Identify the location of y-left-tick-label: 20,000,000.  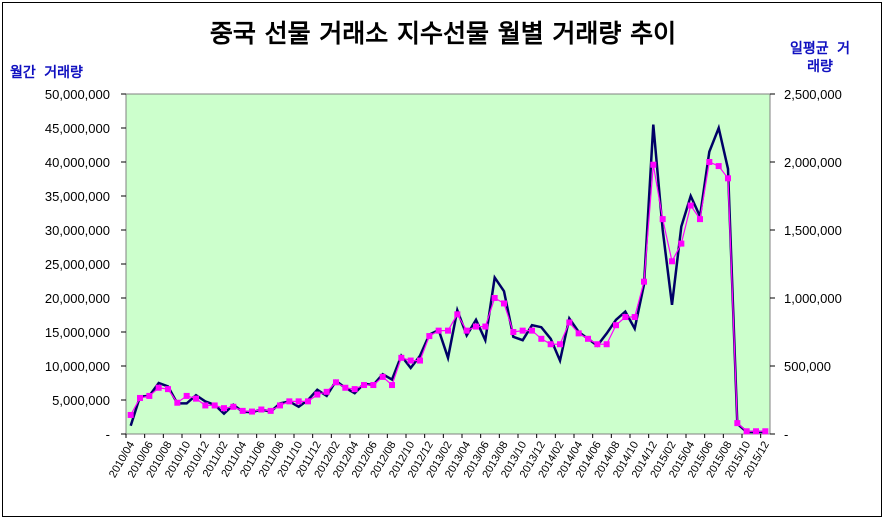
(77, 298).